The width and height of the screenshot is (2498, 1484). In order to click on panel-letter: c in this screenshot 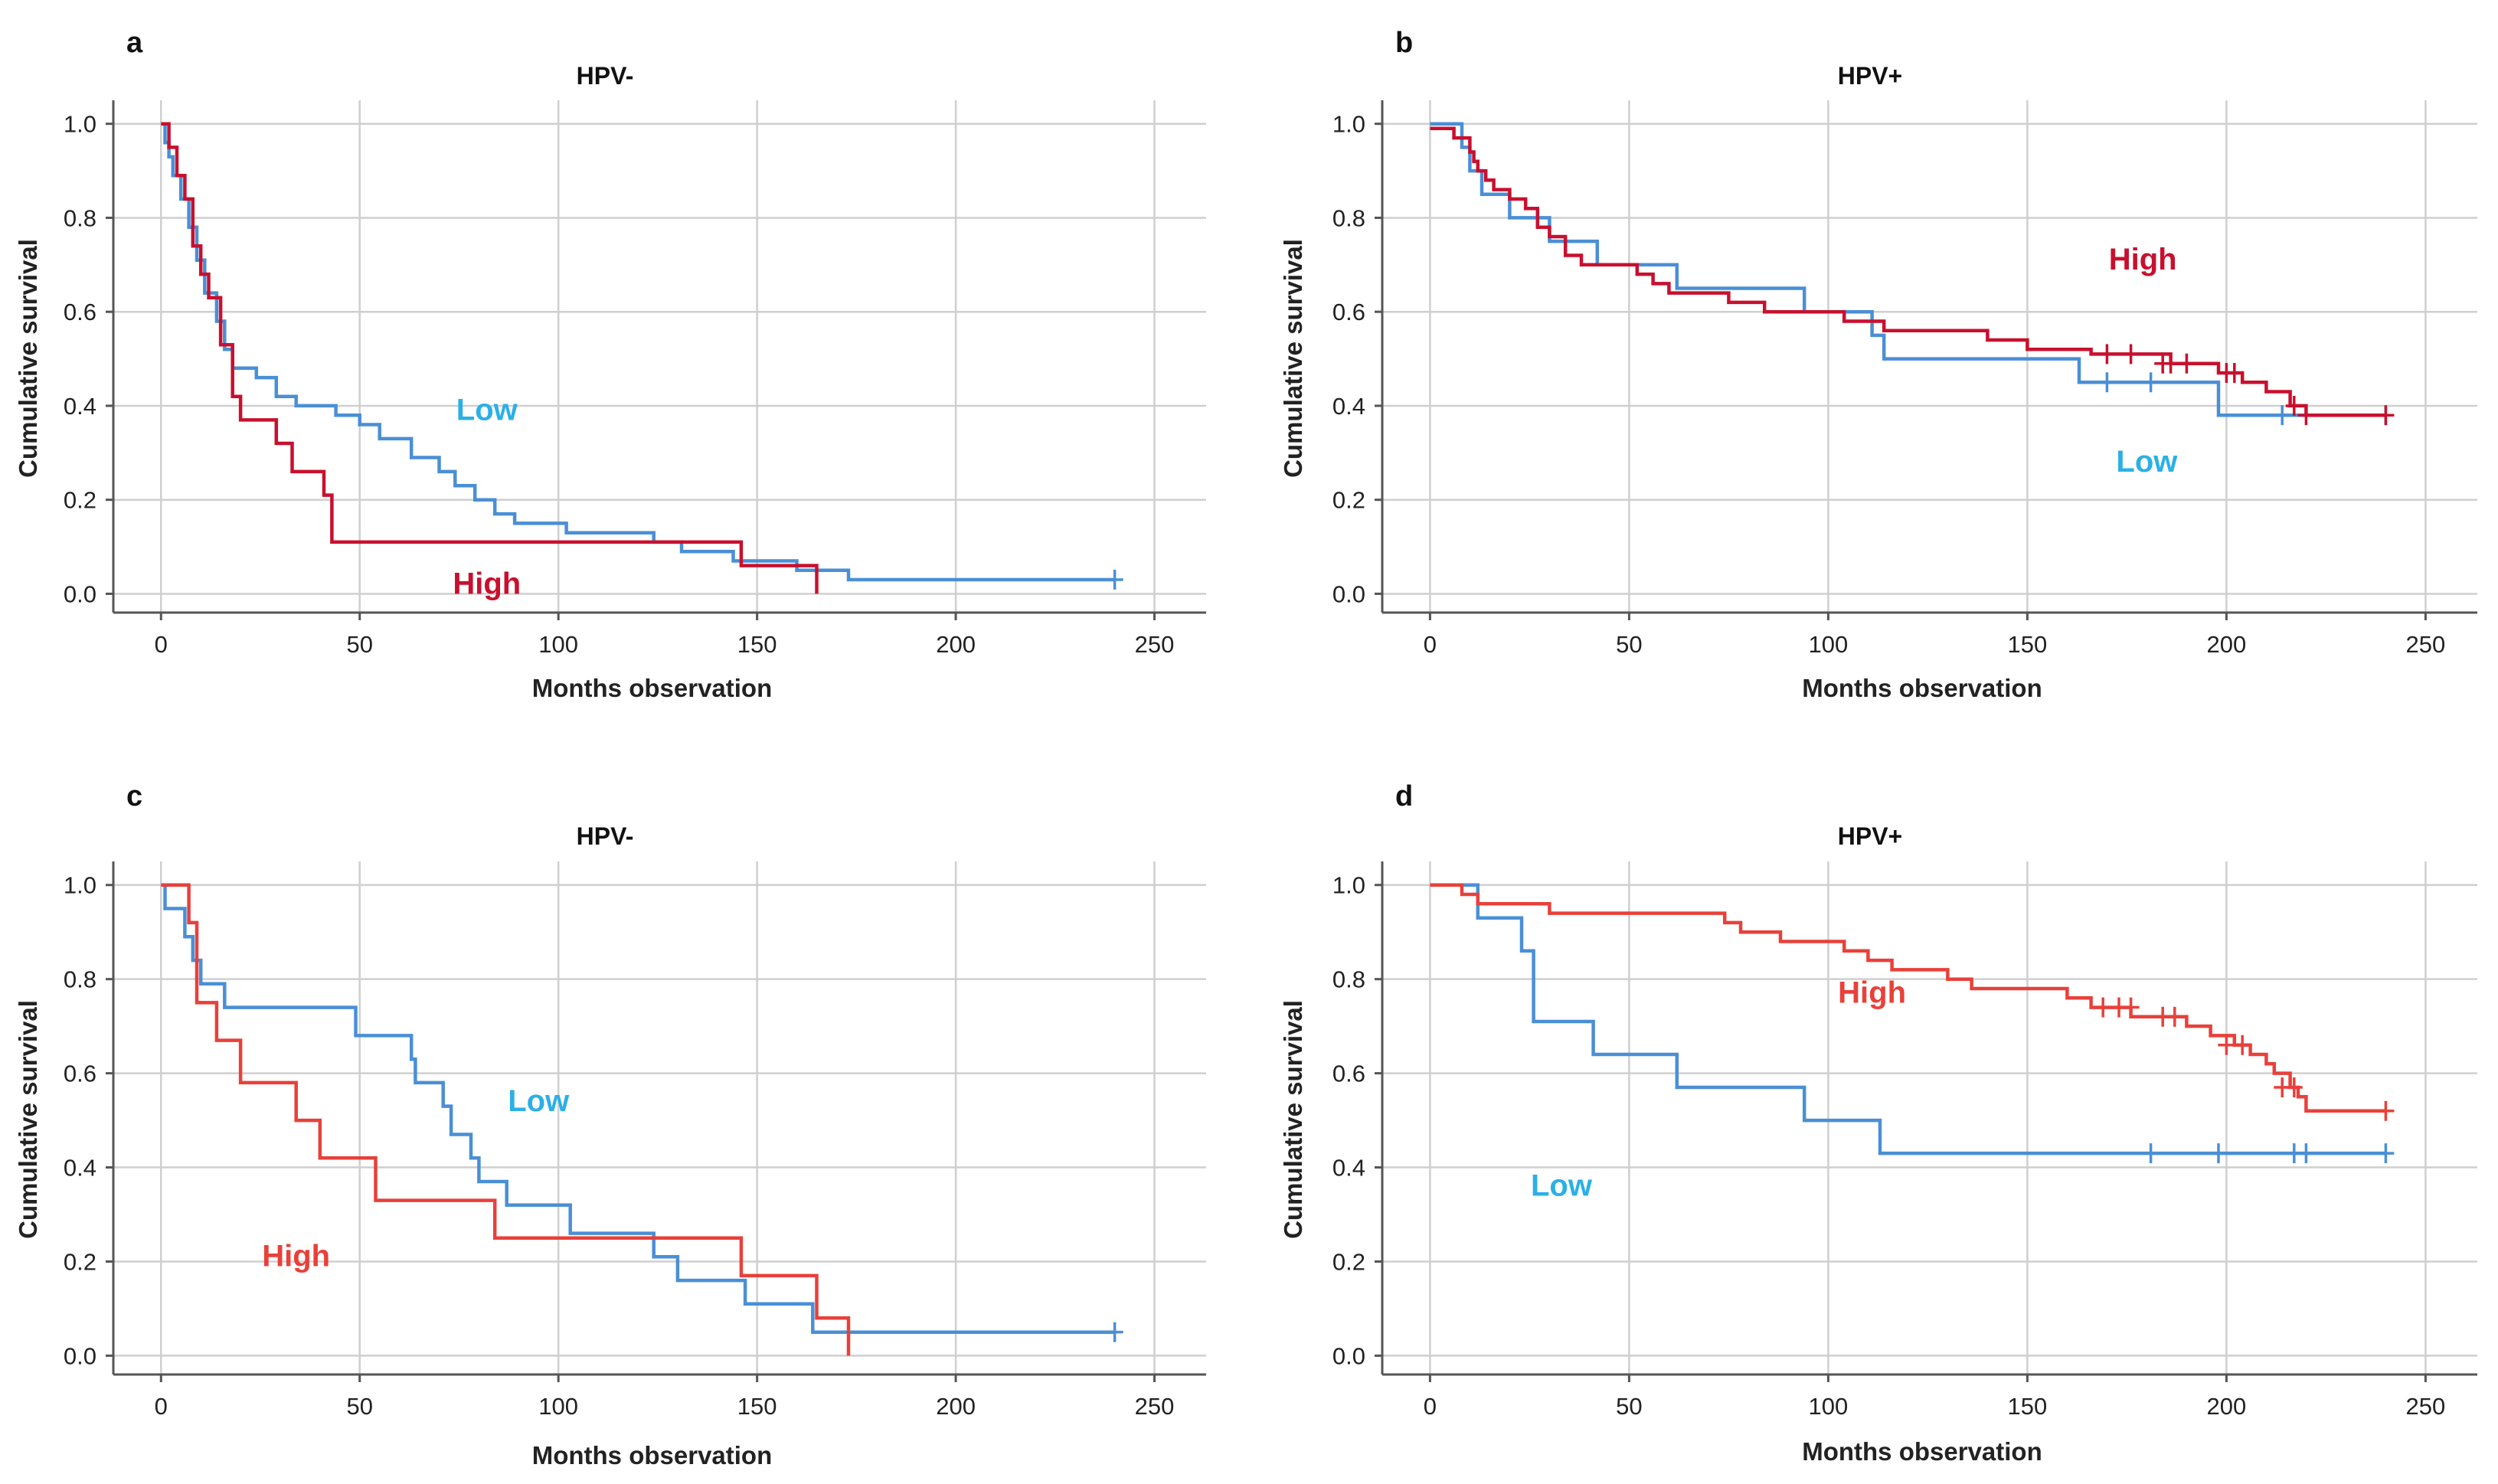, I will do `click(134, 796)`.